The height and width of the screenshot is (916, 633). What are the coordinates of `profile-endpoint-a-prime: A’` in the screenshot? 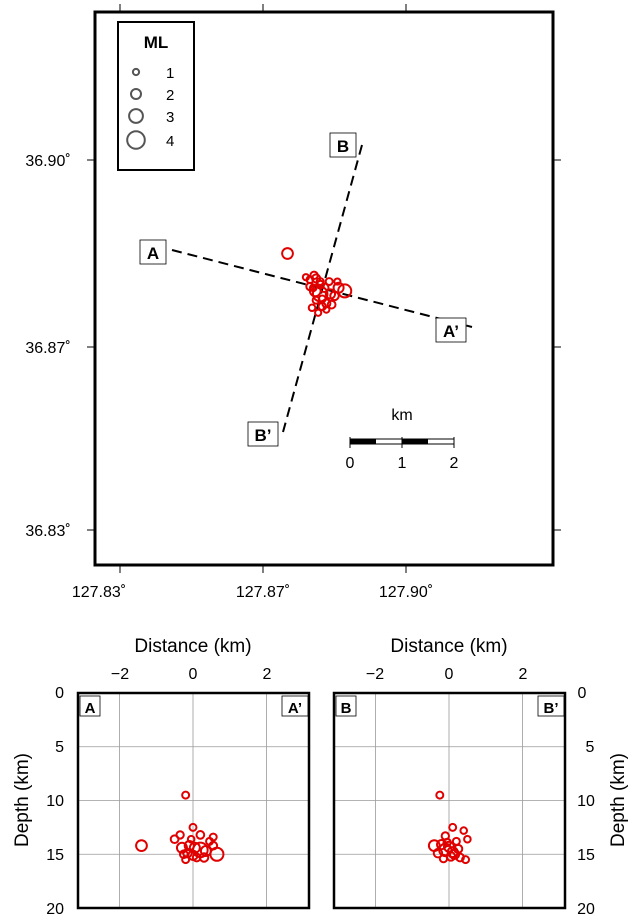 It's located at (451, 330).